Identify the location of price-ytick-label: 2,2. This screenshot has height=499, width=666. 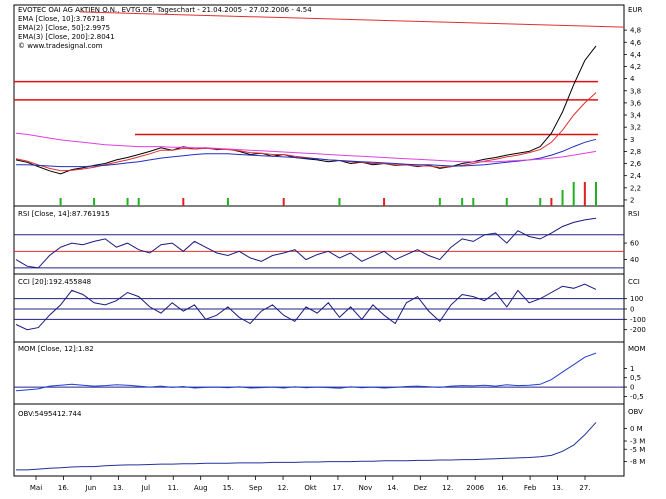
(635, 188).